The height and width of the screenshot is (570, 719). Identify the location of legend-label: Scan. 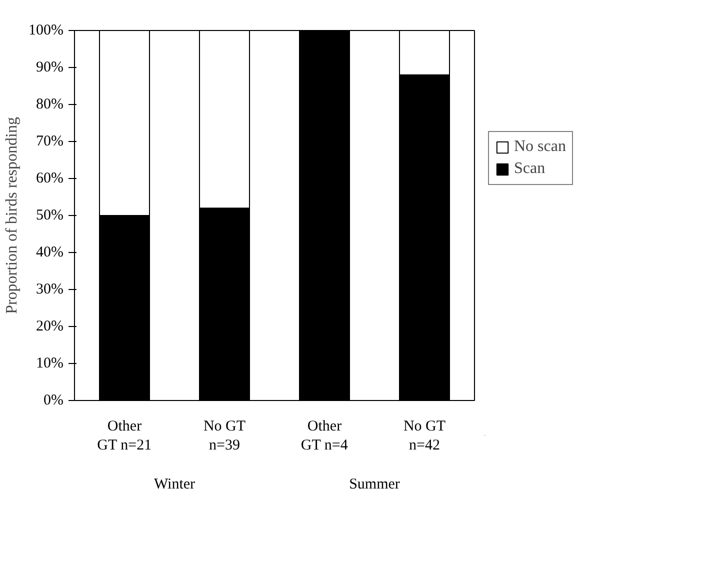
(530, 169).